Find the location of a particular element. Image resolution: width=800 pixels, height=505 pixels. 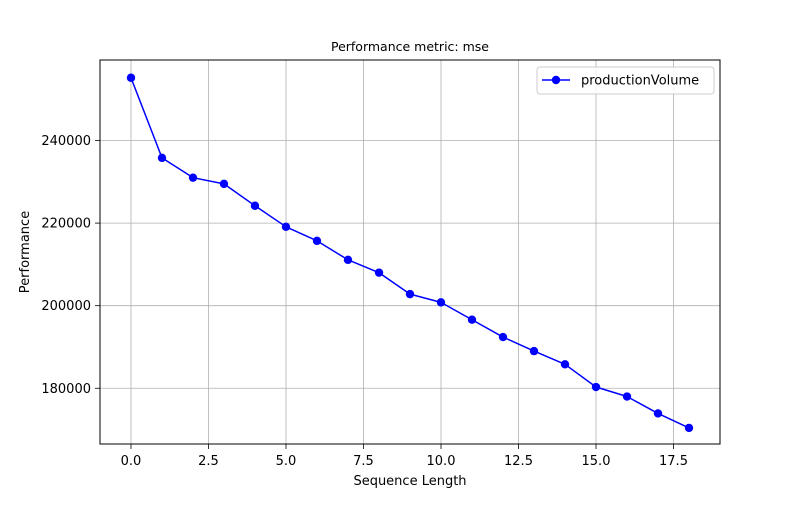

legend-box is located at coordinates (625, 80).